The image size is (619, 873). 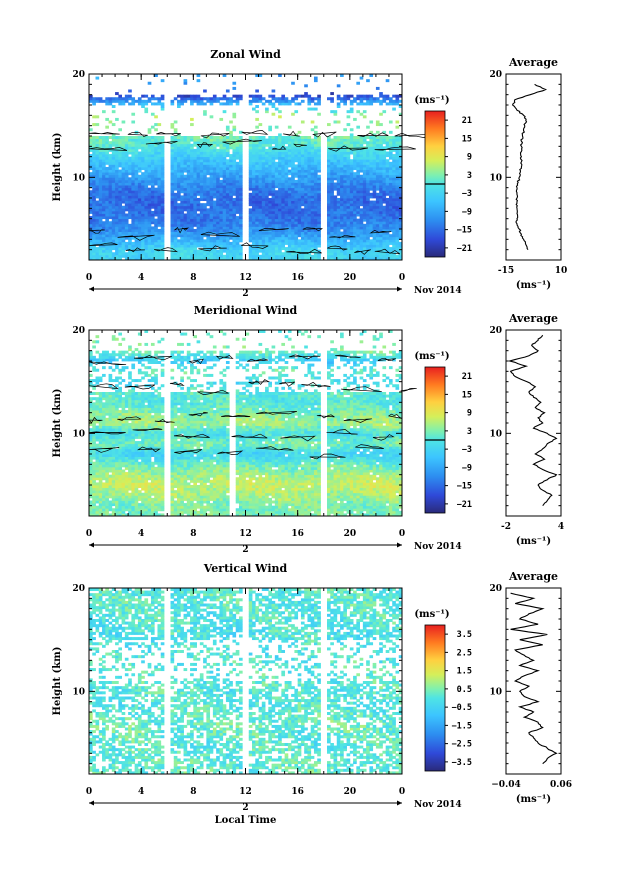 I want to click on colorbar-tick-label: −0.5, so click(x=462, y=708).